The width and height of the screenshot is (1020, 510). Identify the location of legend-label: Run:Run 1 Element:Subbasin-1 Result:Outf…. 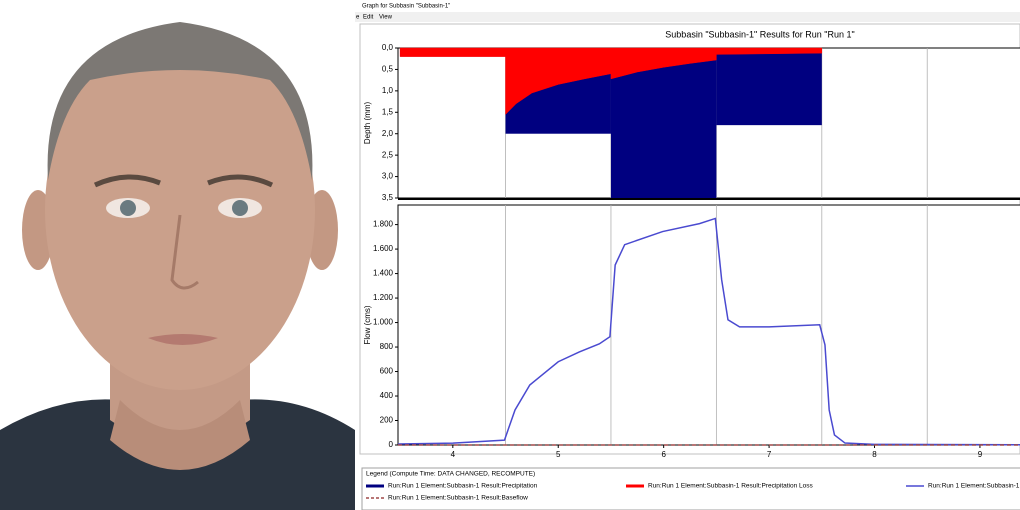
(974, 486).